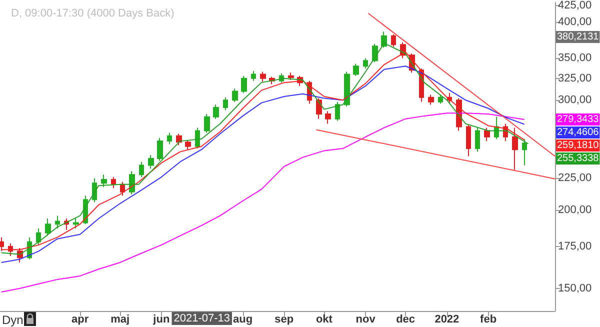 The image size is (600, 327). What do you see at coordinates (575, 210) in the screenshot?
I see `y-tick-label: 200,00` at bounding box center [575, 210].